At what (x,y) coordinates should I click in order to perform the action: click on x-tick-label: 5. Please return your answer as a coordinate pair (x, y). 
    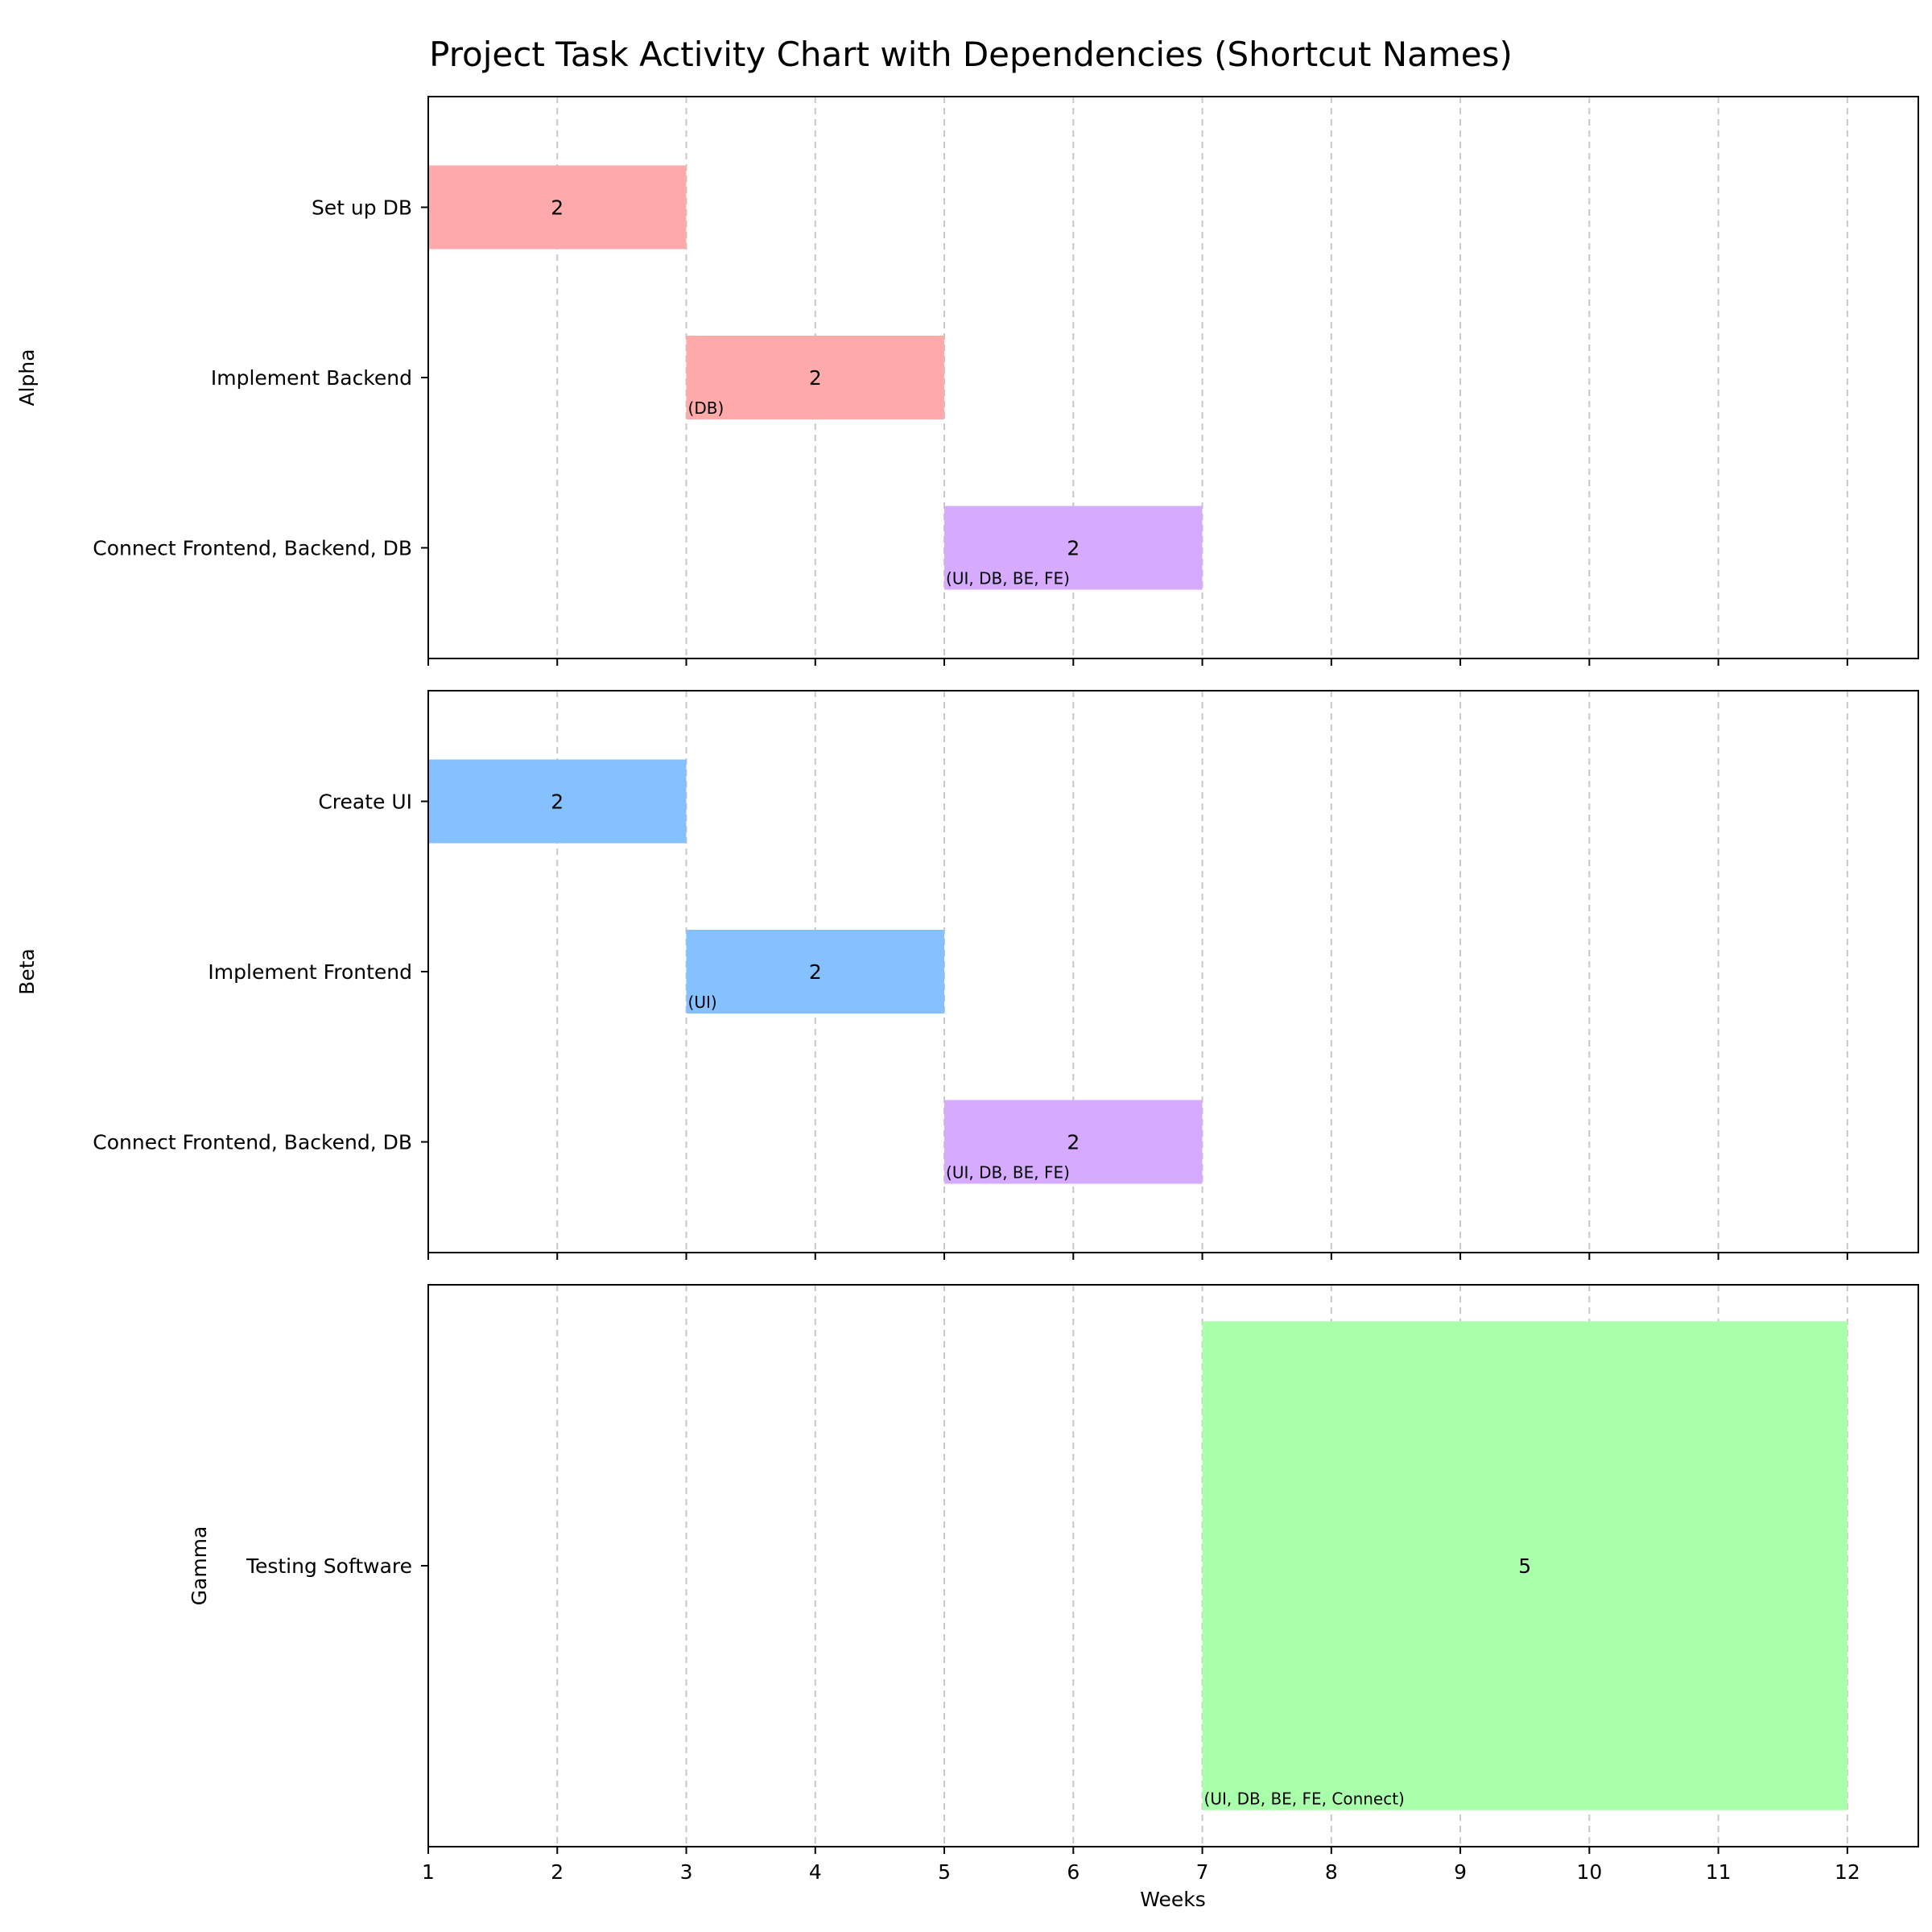
    Looking at the image, I should click on (944, 1872).